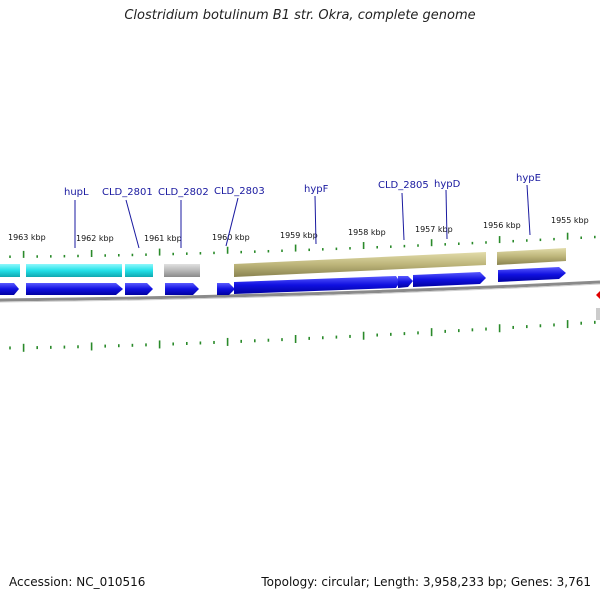 This screenshot has width=600, height=600. I want to click on gene-arrow-hype, so click(532, 274).